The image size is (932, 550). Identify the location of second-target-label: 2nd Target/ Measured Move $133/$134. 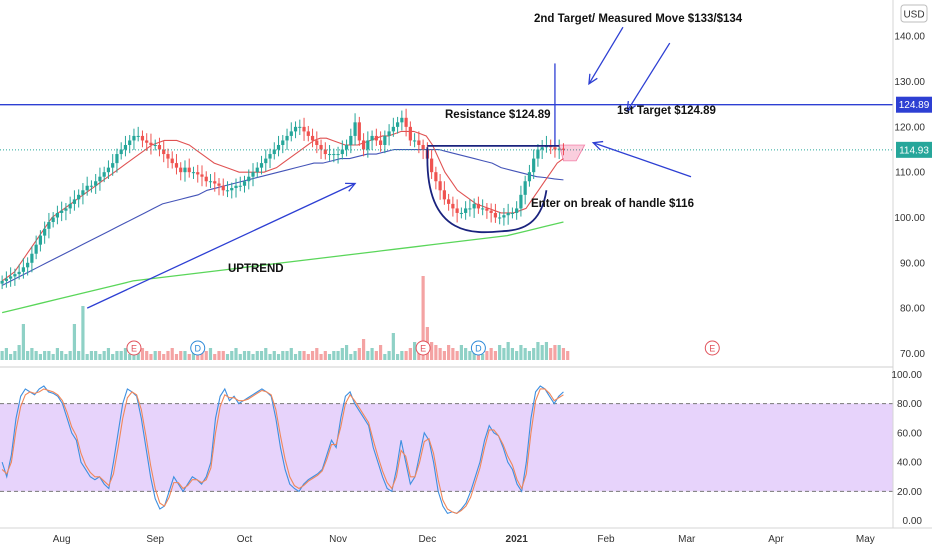
(638, 19).